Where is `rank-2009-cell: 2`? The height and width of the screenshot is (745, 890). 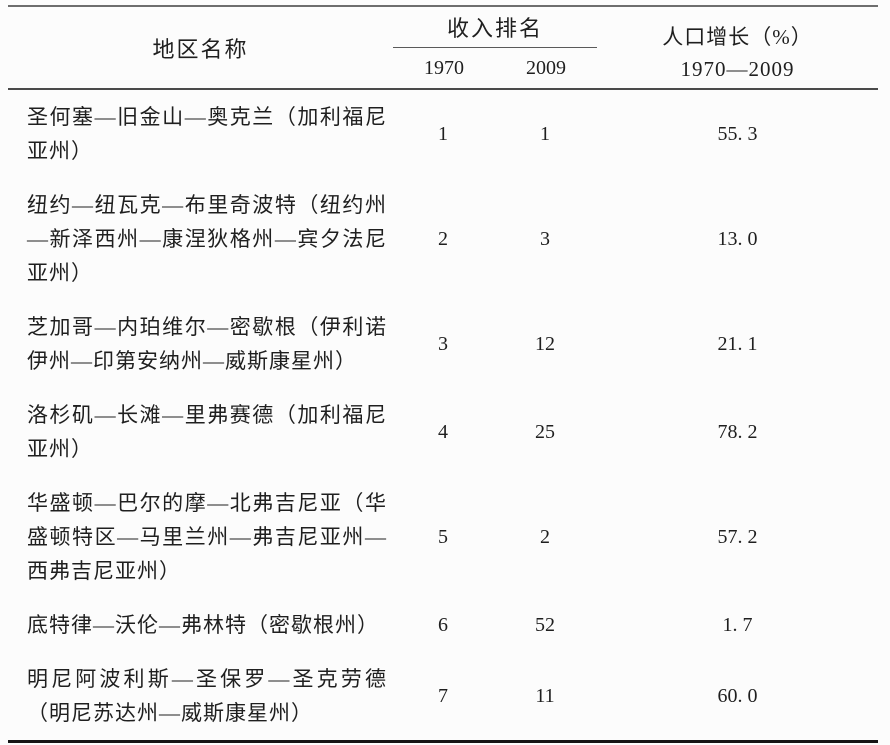 rank-2009-cell: 2 is located at coordinates (544, 536).